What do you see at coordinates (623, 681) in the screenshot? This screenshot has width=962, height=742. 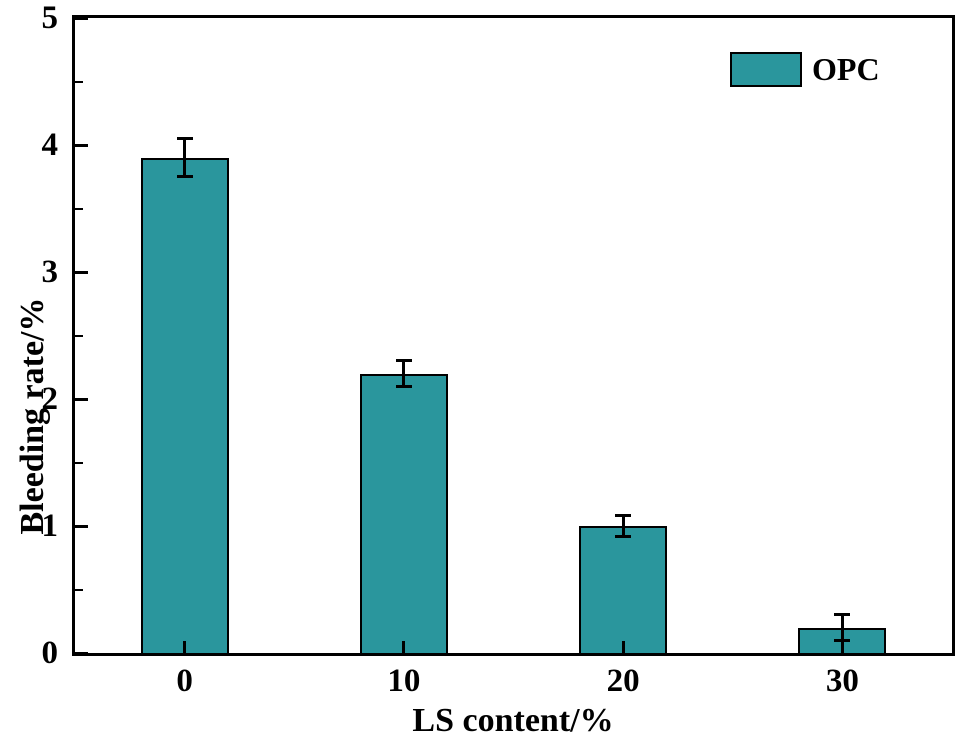 I see `x-tick-label-20: 20` at bounding box center [623, 681].